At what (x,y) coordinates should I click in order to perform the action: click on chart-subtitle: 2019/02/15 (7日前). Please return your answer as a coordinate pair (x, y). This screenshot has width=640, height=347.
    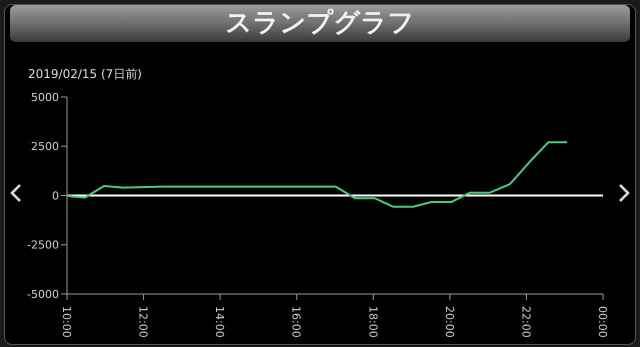
    Looking at the image, I should click on (85, 74).